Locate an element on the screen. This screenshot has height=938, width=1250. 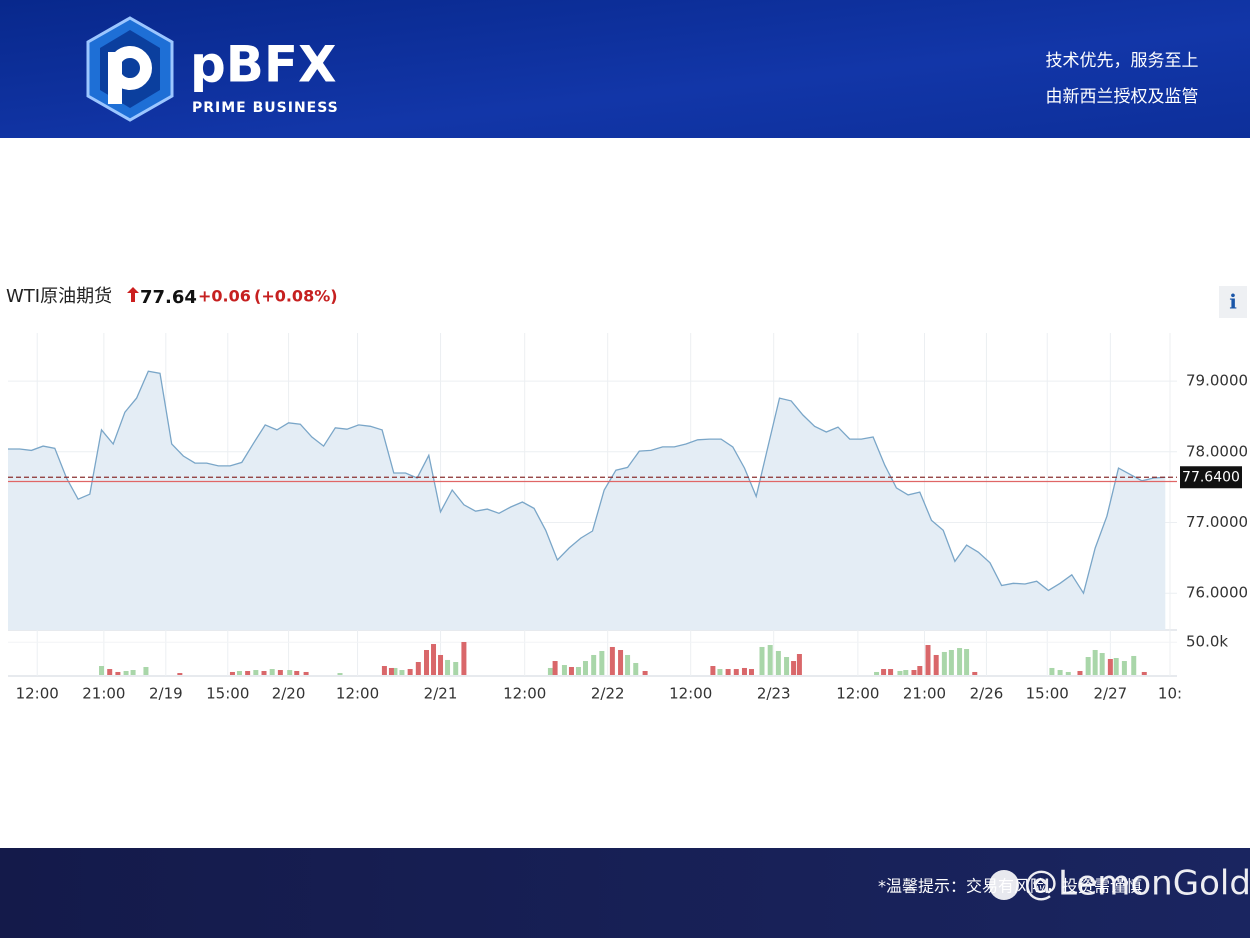
info-button is located at coordinates (1233, 302).